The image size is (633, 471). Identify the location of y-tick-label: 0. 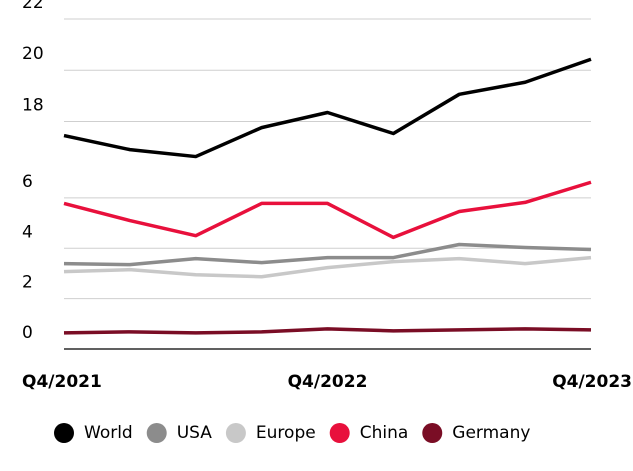
(27, 333).